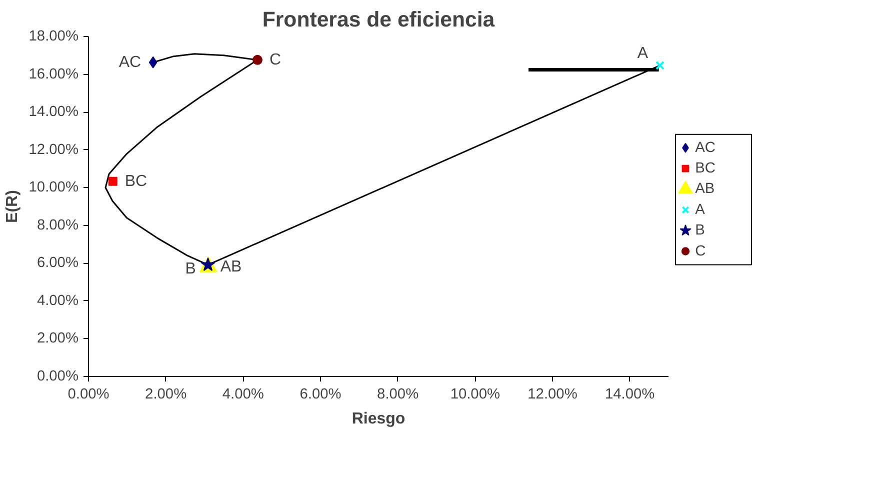 The height and width of the screenshot is (497, 880). What do you see at coordinates (700, 251) in the screenshot?
I see `legend-label: C` at bounding box center [700, 251].